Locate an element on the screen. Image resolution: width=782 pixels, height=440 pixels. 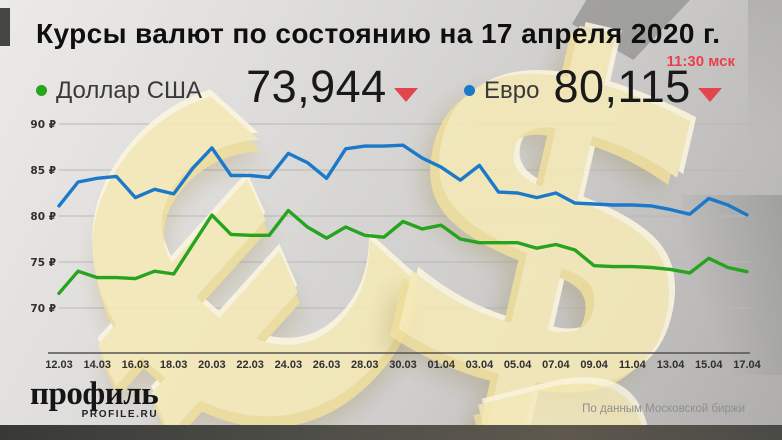
x-tick-label: 12.03 is located at coordinates (59, 365).